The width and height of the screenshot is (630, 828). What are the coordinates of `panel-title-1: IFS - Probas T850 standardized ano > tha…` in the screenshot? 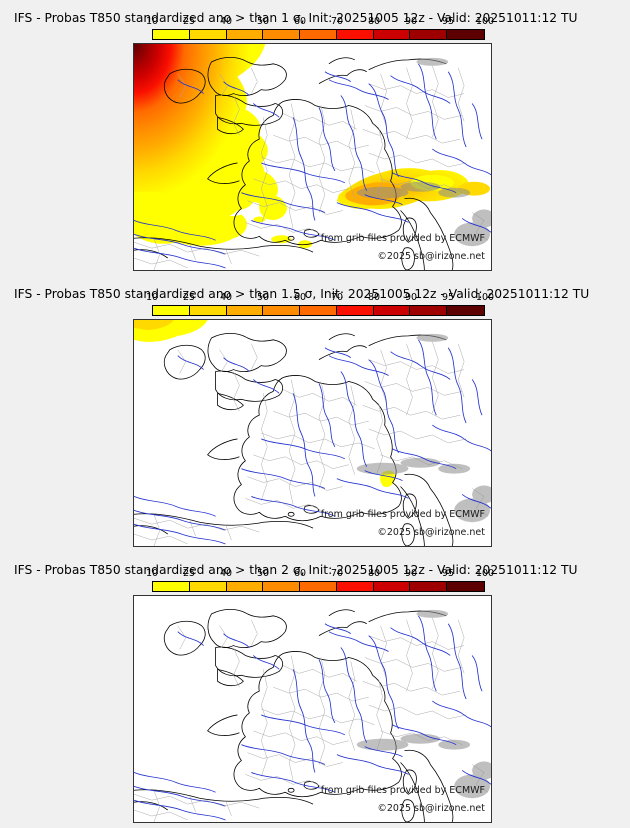 It's located at (296, 18).